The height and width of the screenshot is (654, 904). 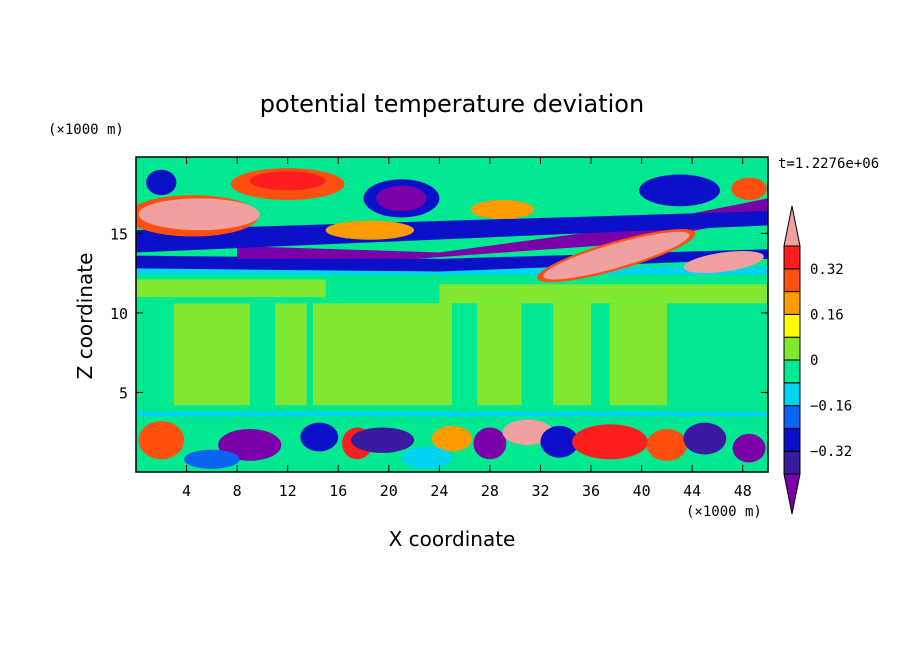 I want to click on chart-title: potential temperature deviation, so click(x=452, y=104).